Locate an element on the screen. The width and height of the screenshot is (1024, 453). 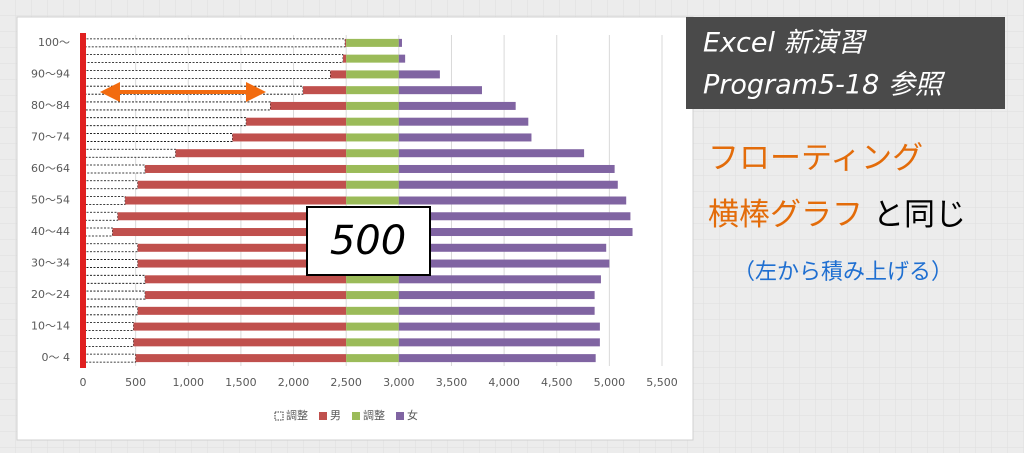
y-tick-label: 80～84 is located at coordinates (50, 105).